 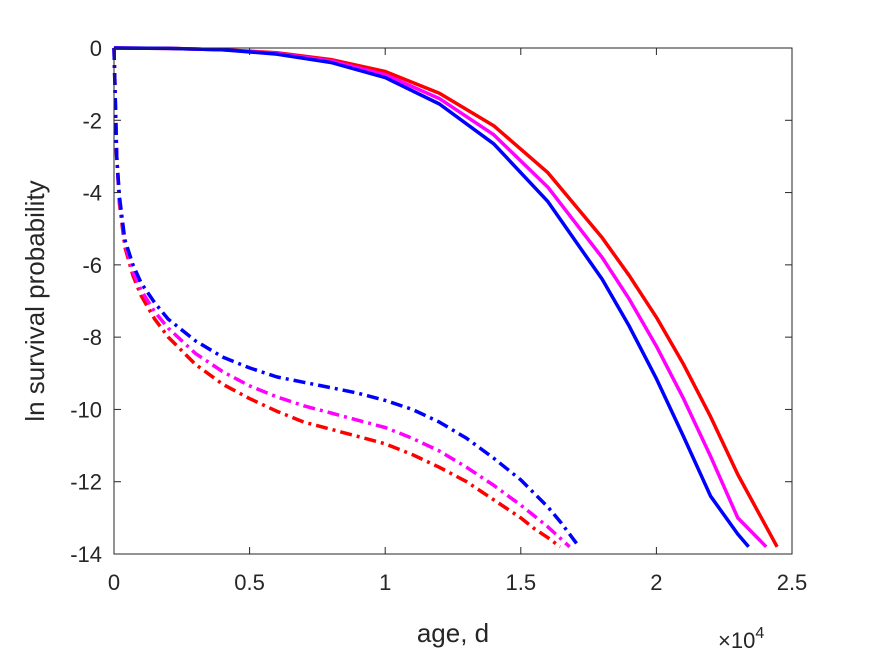 What do you see at coordinates (92, 193) in the screenshot?
I see `y-tick-label: -4` at bounding box center [92, 193].